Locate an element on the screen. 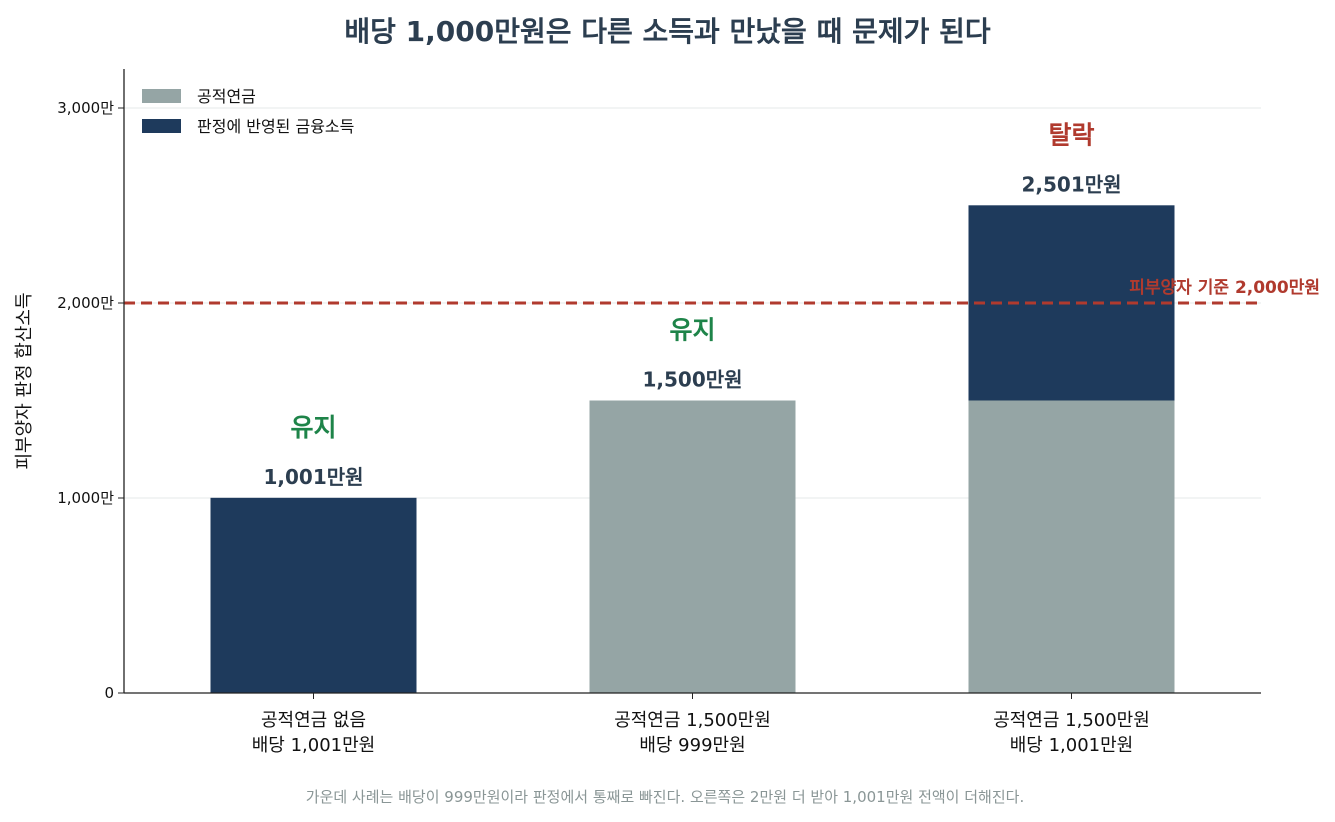 This screenshot has height=822, width=1335. x-tick-label: 배당 999만원 is located at coordinates (692, 745).